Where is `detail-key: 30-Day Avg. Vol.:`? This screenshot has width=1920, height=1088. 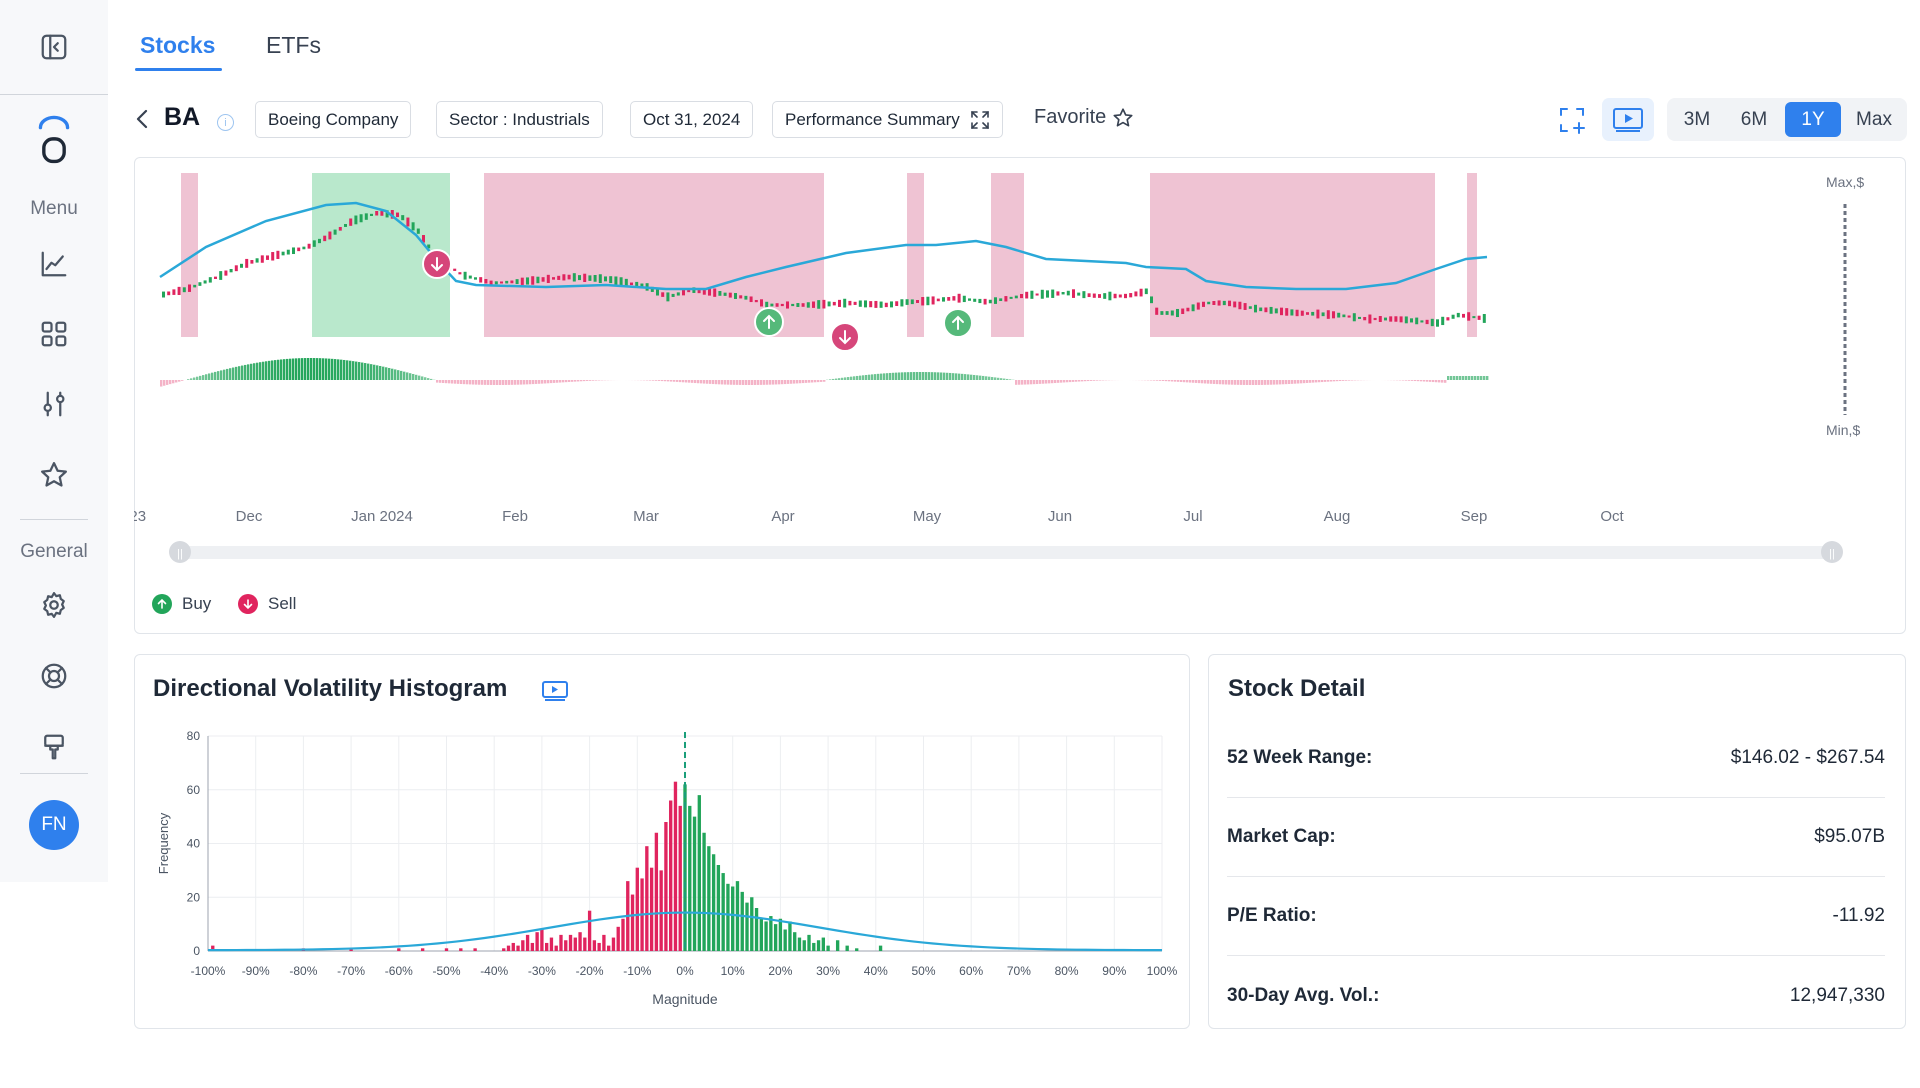 detail-key: 30-Day Avg. Vol.: is located at coordinates (1303, 995).